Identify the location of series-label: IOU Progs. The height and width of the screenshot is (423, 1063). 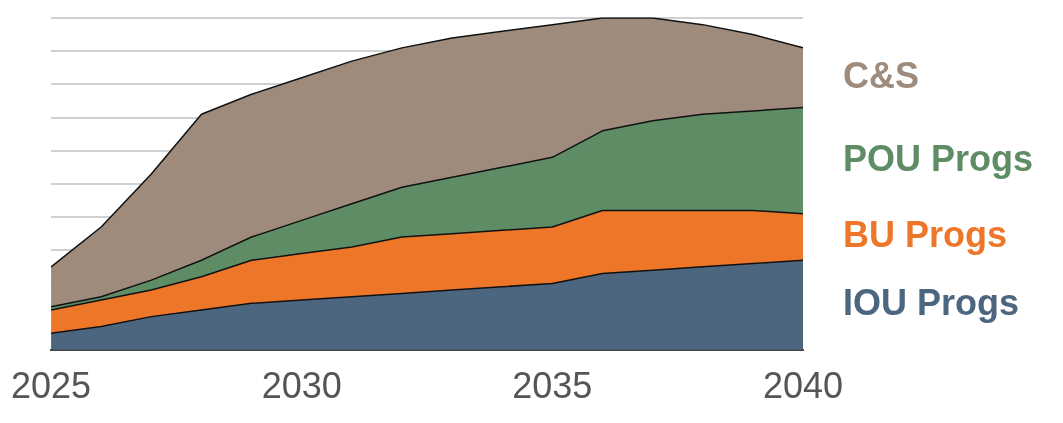
(931, 302).